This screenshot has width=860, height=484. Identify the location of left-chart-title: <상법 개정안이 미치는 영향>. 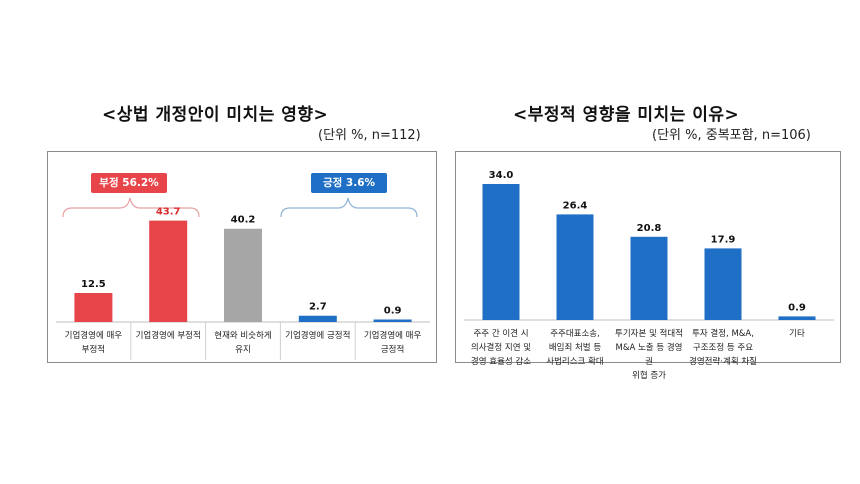
(215, 115).